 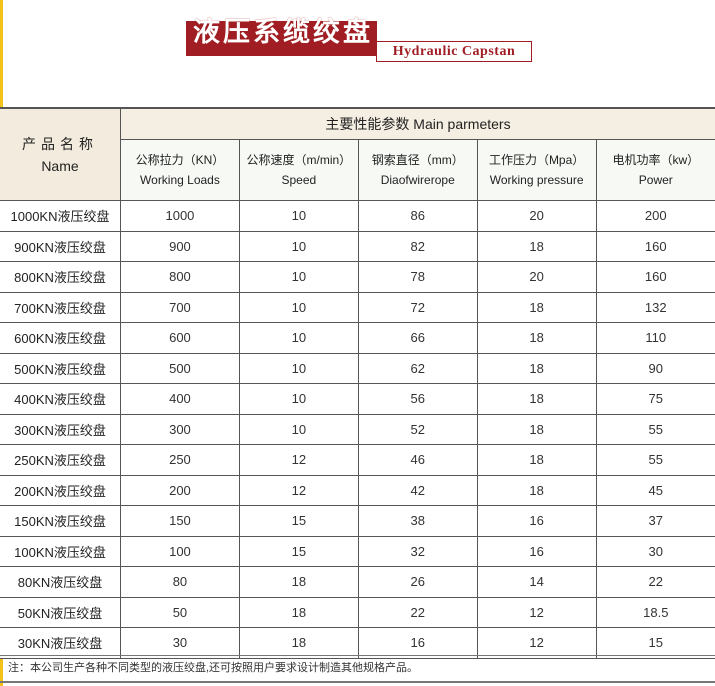 I want to click on table-row: 400KN液压绞盘 400 10 56 18 75, so click(x=357, y=399).